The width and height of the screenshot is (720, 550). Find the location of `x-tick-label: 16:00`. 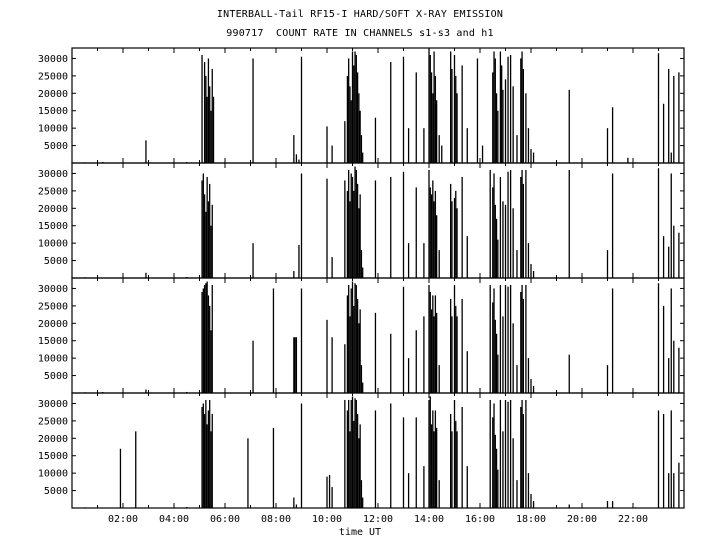

x-tick-label: 16:00 is located at coordinates (480, 519).